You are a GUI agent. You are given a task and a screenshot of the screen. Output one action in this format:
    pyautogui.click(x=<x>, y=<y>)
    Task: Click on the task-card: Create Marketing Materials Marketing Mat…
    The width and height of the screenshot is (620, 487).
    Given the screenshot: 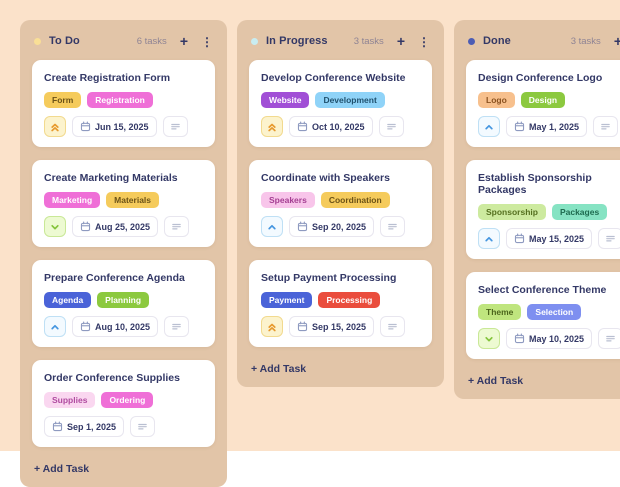 What is the action you would take?
    pyautogui.click(x=123, y=204)
    